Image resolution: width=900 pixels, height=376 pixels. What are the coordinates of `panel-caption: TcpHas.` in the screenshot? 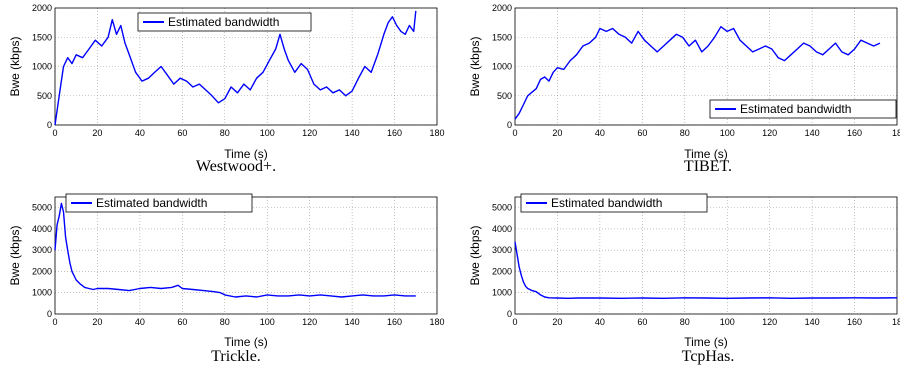 It's located at (708, 356).